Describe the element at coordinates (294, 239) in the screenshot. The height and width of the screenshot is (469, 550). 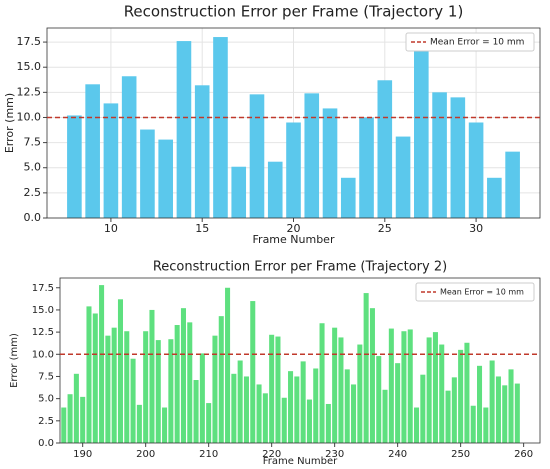
I see `x-axis-label: Frame Number` at that location.